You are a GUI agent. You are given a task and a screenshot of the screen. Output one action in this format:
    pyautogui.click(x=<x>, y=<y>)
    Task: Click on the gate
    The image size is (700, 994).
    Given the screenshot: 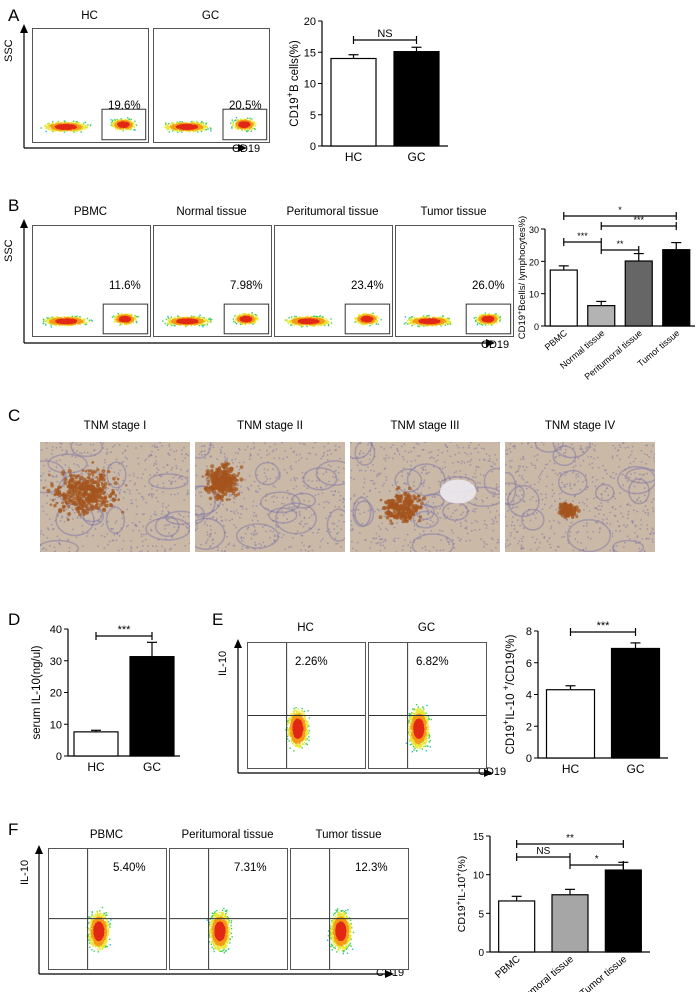 What is the action you would take?
    pyautogui.click(x=125, y=319)
    